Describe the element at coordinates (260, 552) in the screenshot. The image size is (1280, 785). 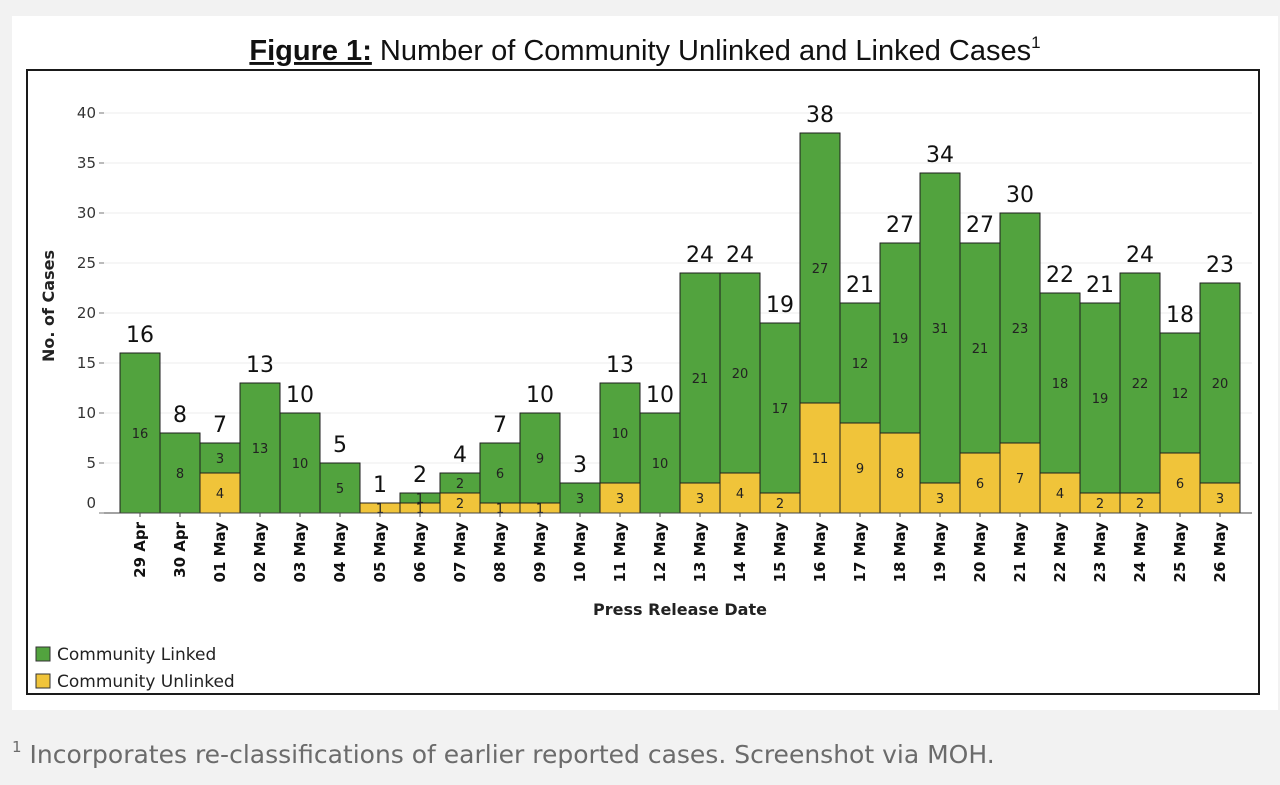
I see `x-tick-label: 02 May` at that location.